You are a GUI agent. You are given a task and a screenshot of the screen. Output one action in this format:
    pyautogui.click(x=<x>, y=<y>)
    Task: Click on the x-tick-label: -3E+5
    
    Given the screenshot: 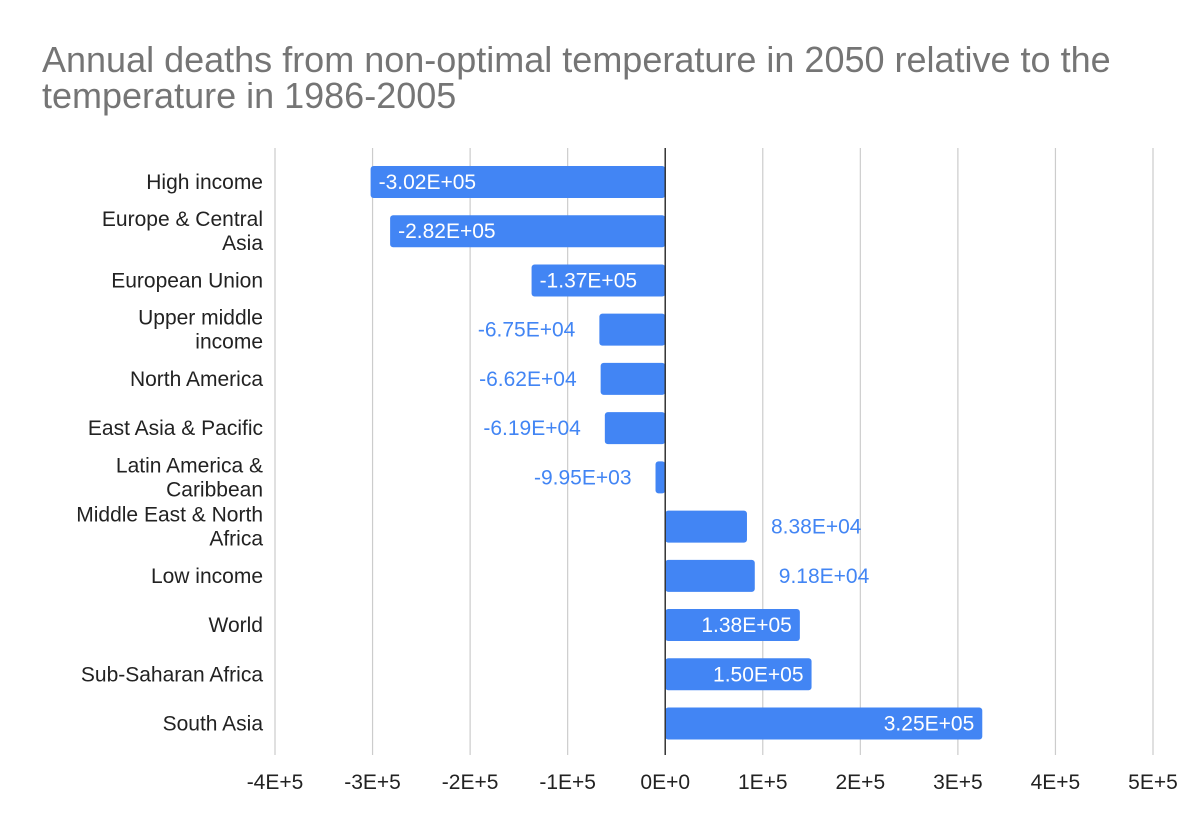 What is the action you would take?
    pyautogui.click(x=372, y=782)
    